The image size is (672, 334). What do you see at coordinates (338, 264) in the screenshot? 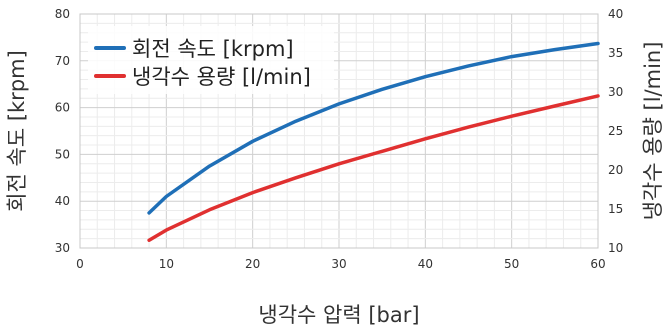
I see `x-tick-label: 30` at bounding box center [338, 264].